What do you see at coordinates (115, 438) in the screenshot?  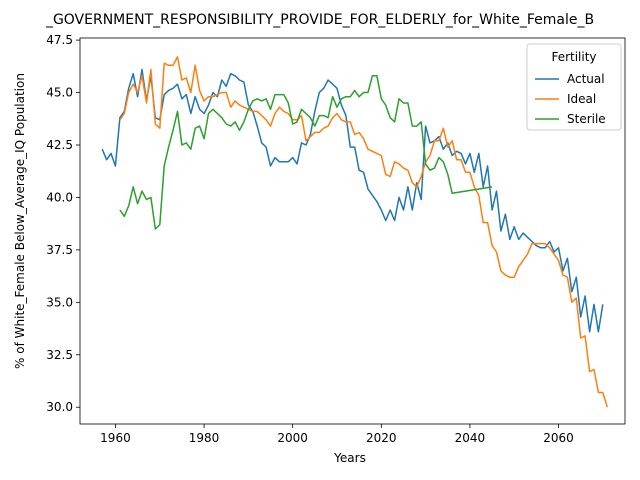 I see `x-tick-label: 1960` at bounding box center [115, 438].